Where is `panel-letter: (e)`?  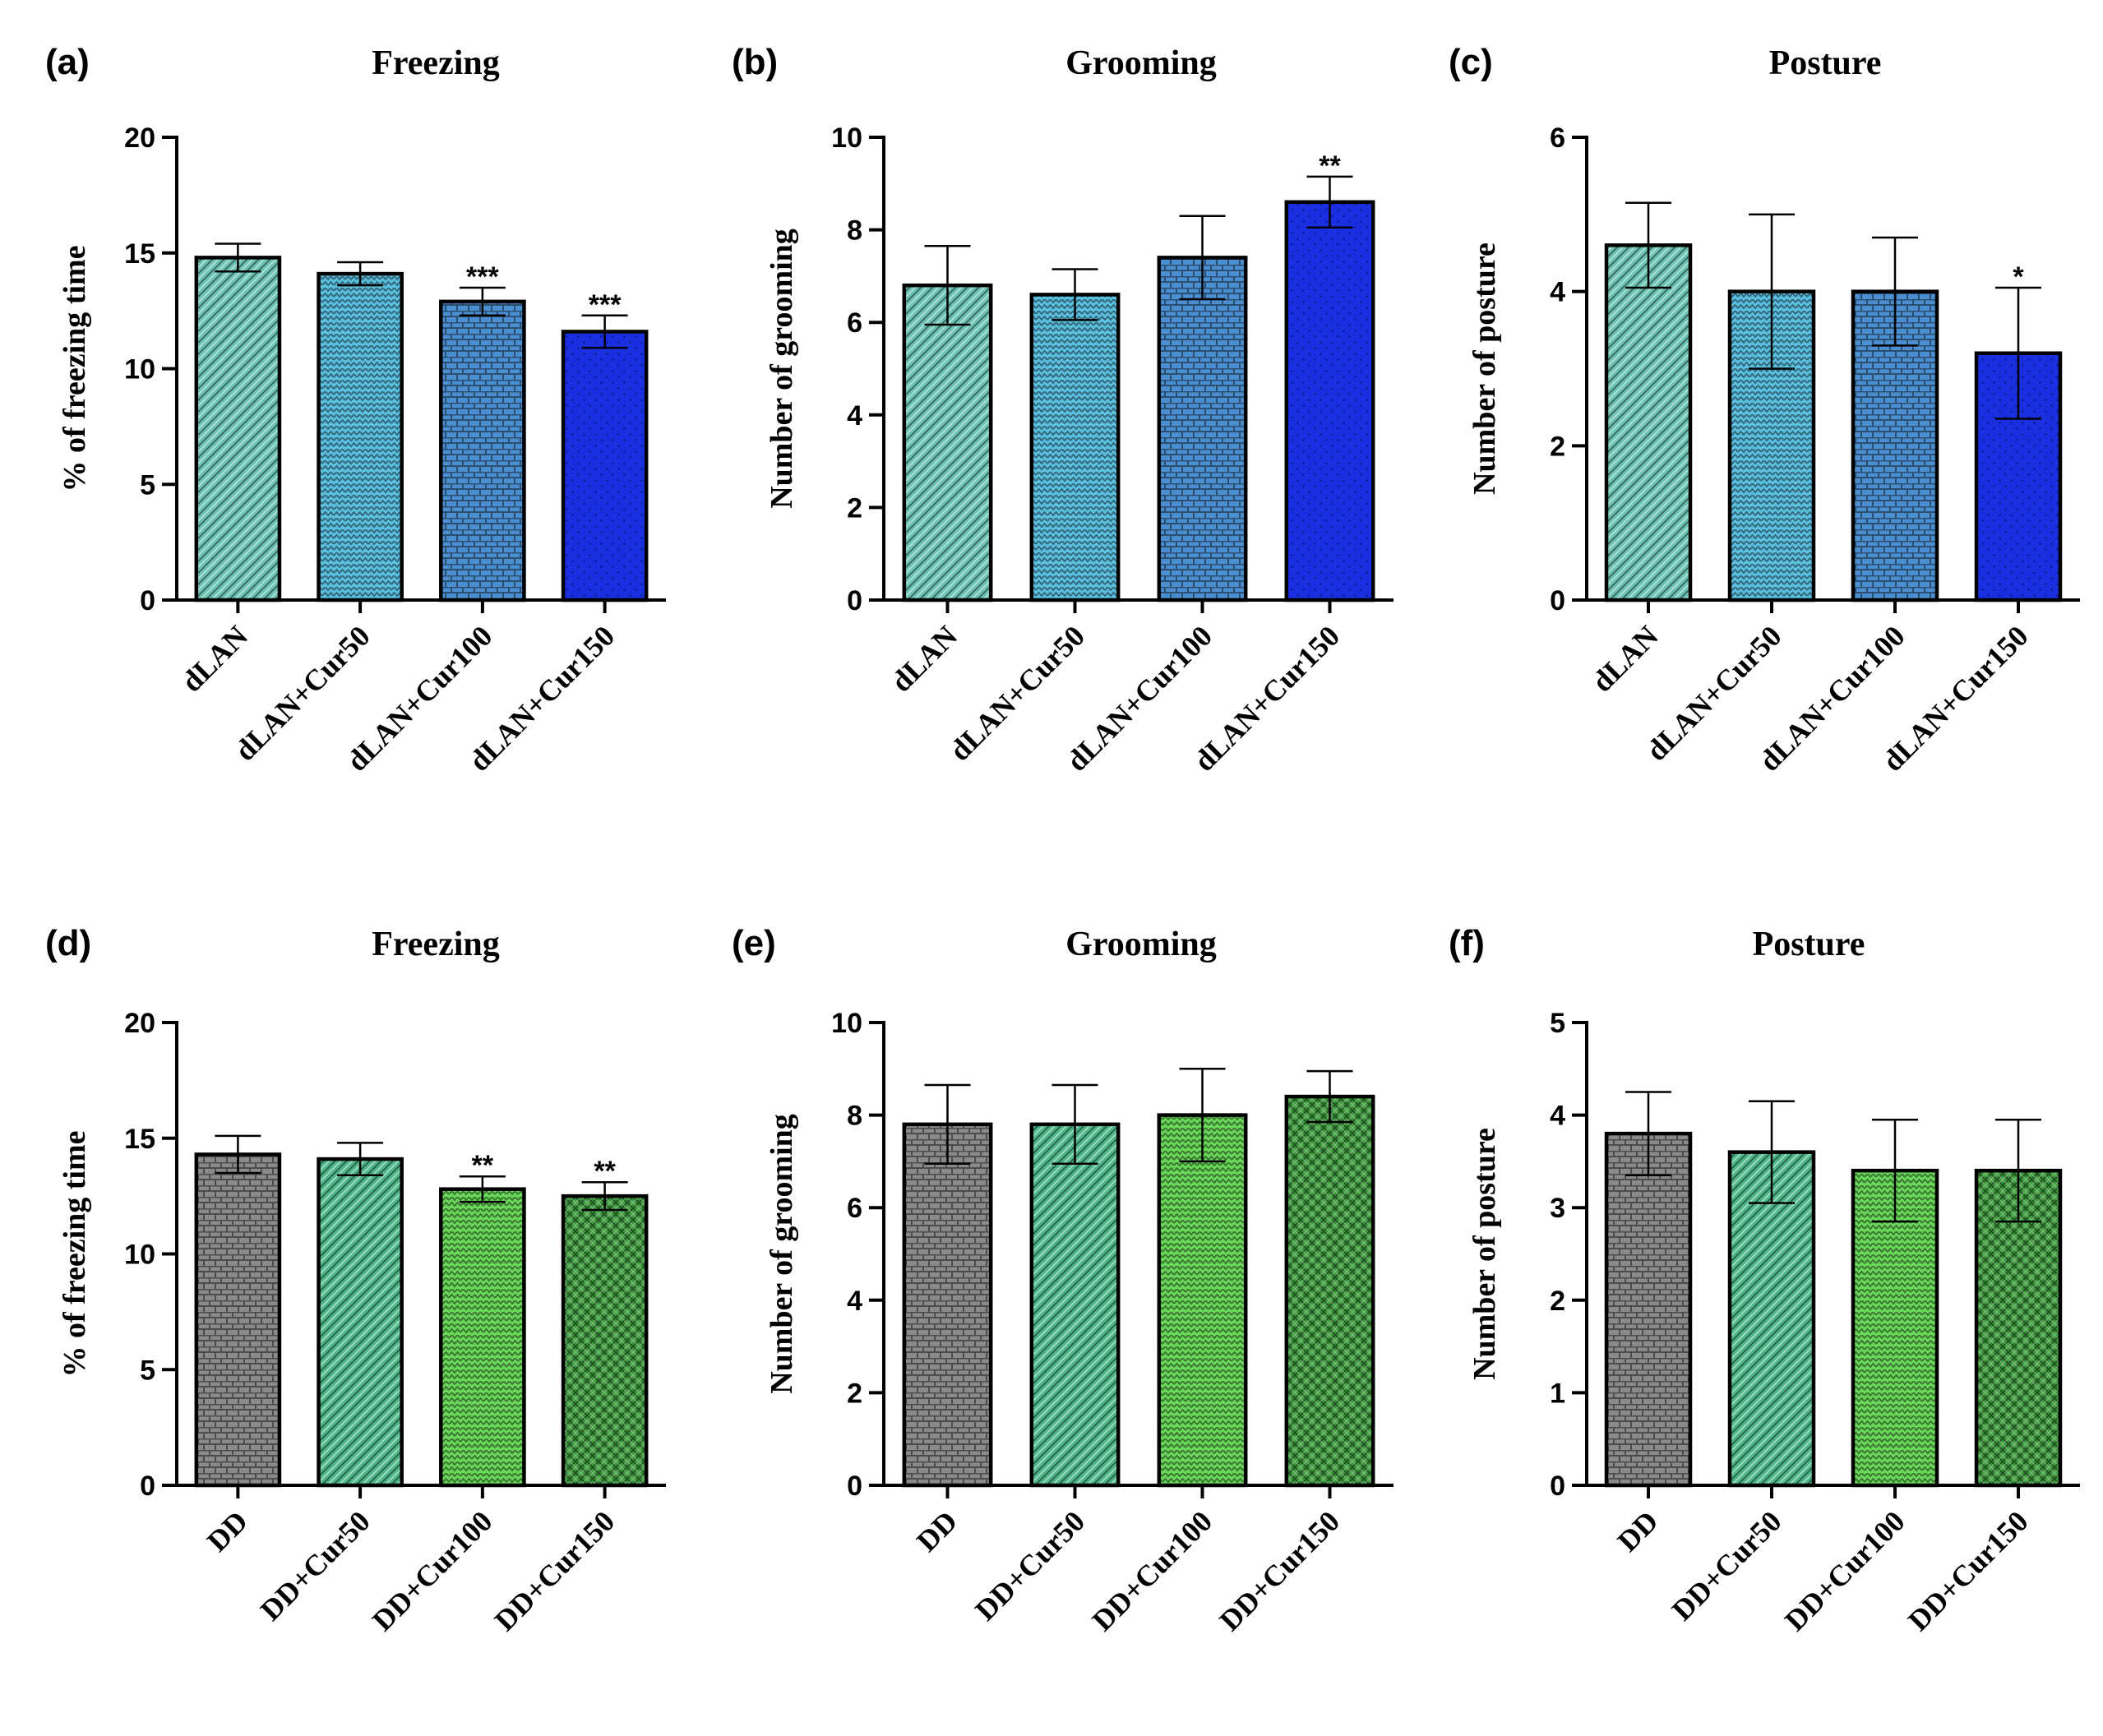 panel-letter: (e) is located at coordinates (754, 943).